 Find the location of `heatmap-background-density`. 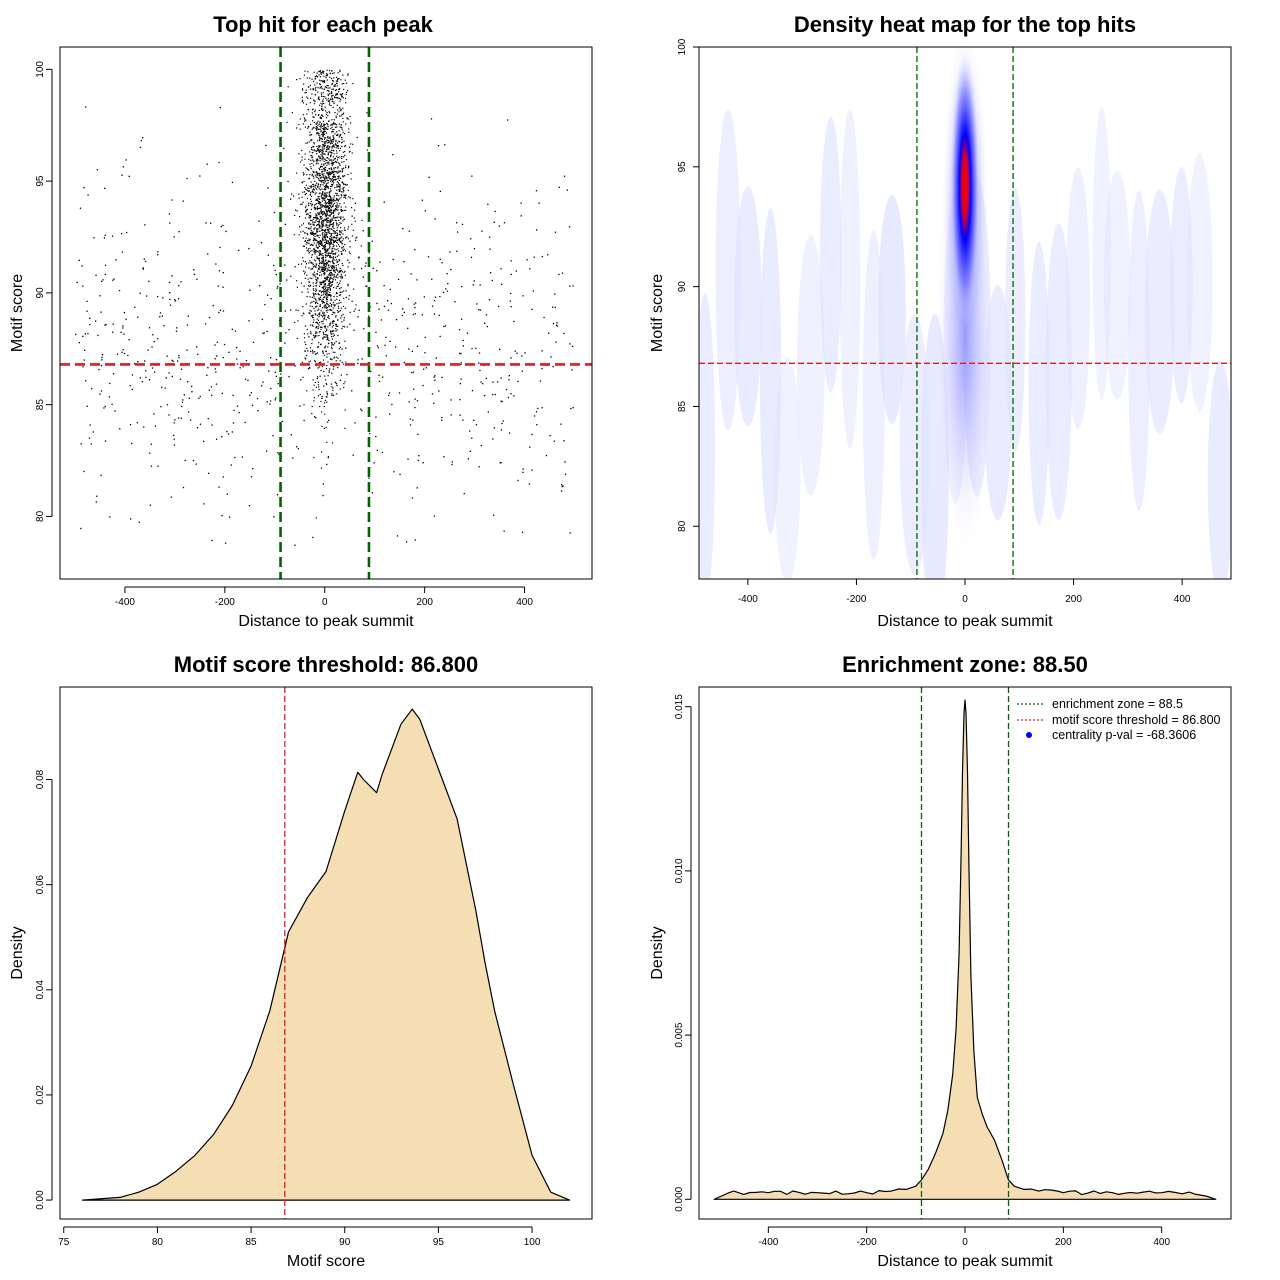

heatmap-background-density is located at coordinates (1117, 285).